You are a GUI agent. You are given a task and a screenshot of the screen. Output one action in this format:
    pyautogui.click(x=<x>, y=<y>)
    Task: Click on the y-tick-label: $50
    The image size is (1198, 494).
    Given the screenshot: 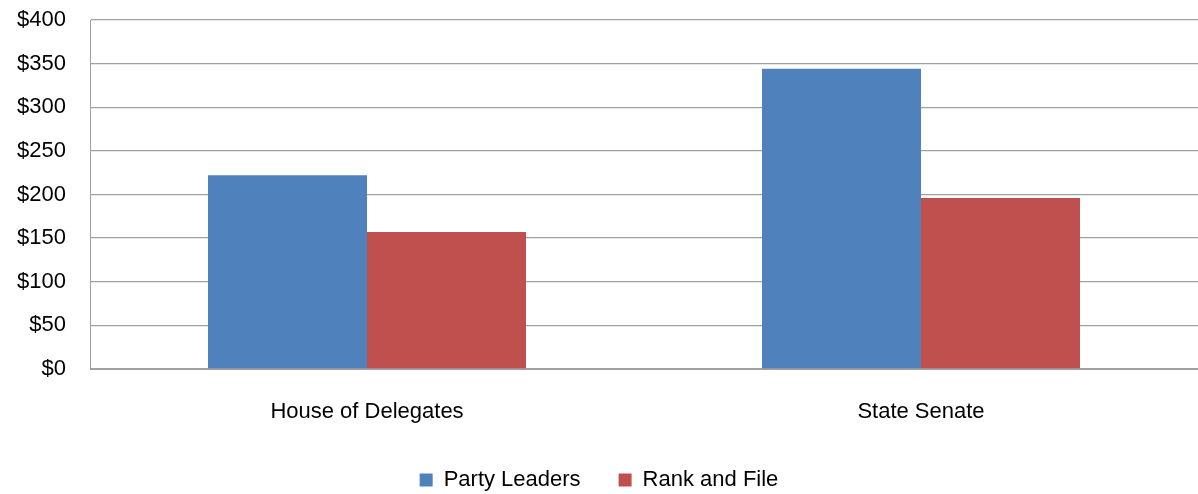 What is the action you would take?
    pyautogui.click(x=47, y=324)
    